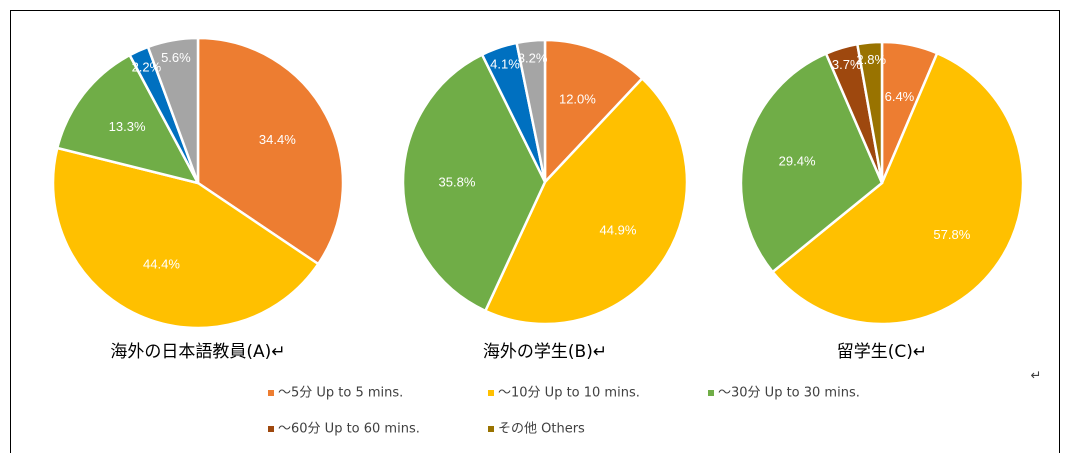 This screenshot has height=453, width=1070. Describe the element at coordinates (349, 429) in the screenshot. I see `legend-label: ～60分 Up to 60 mins.` at that location.